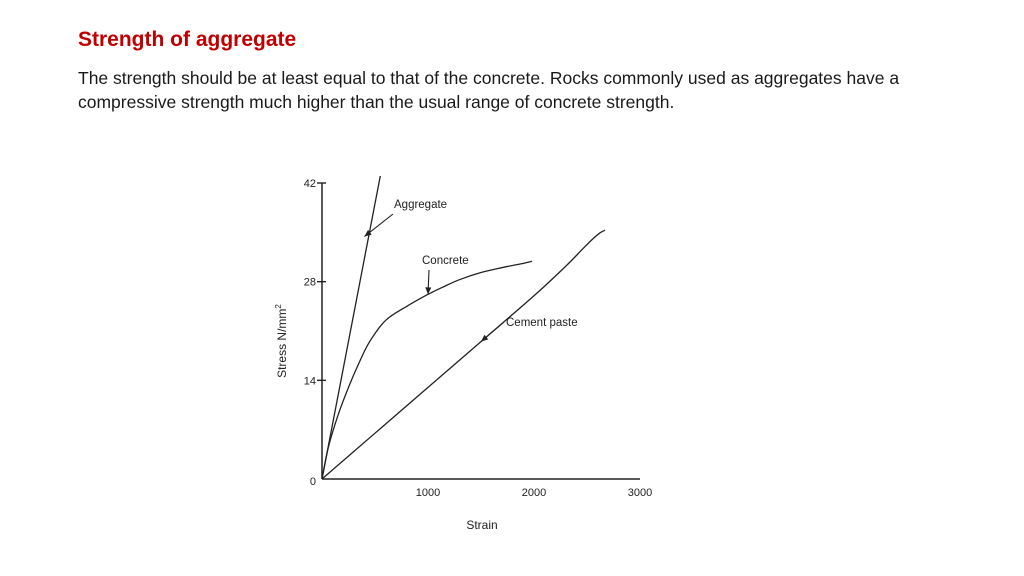 This screenshot has width=1024, height=576. What do you see at coordinates (187, 39) in the screenshot?
I see `slide-title: Strength of aggregate` at bounding box center [187, 39].